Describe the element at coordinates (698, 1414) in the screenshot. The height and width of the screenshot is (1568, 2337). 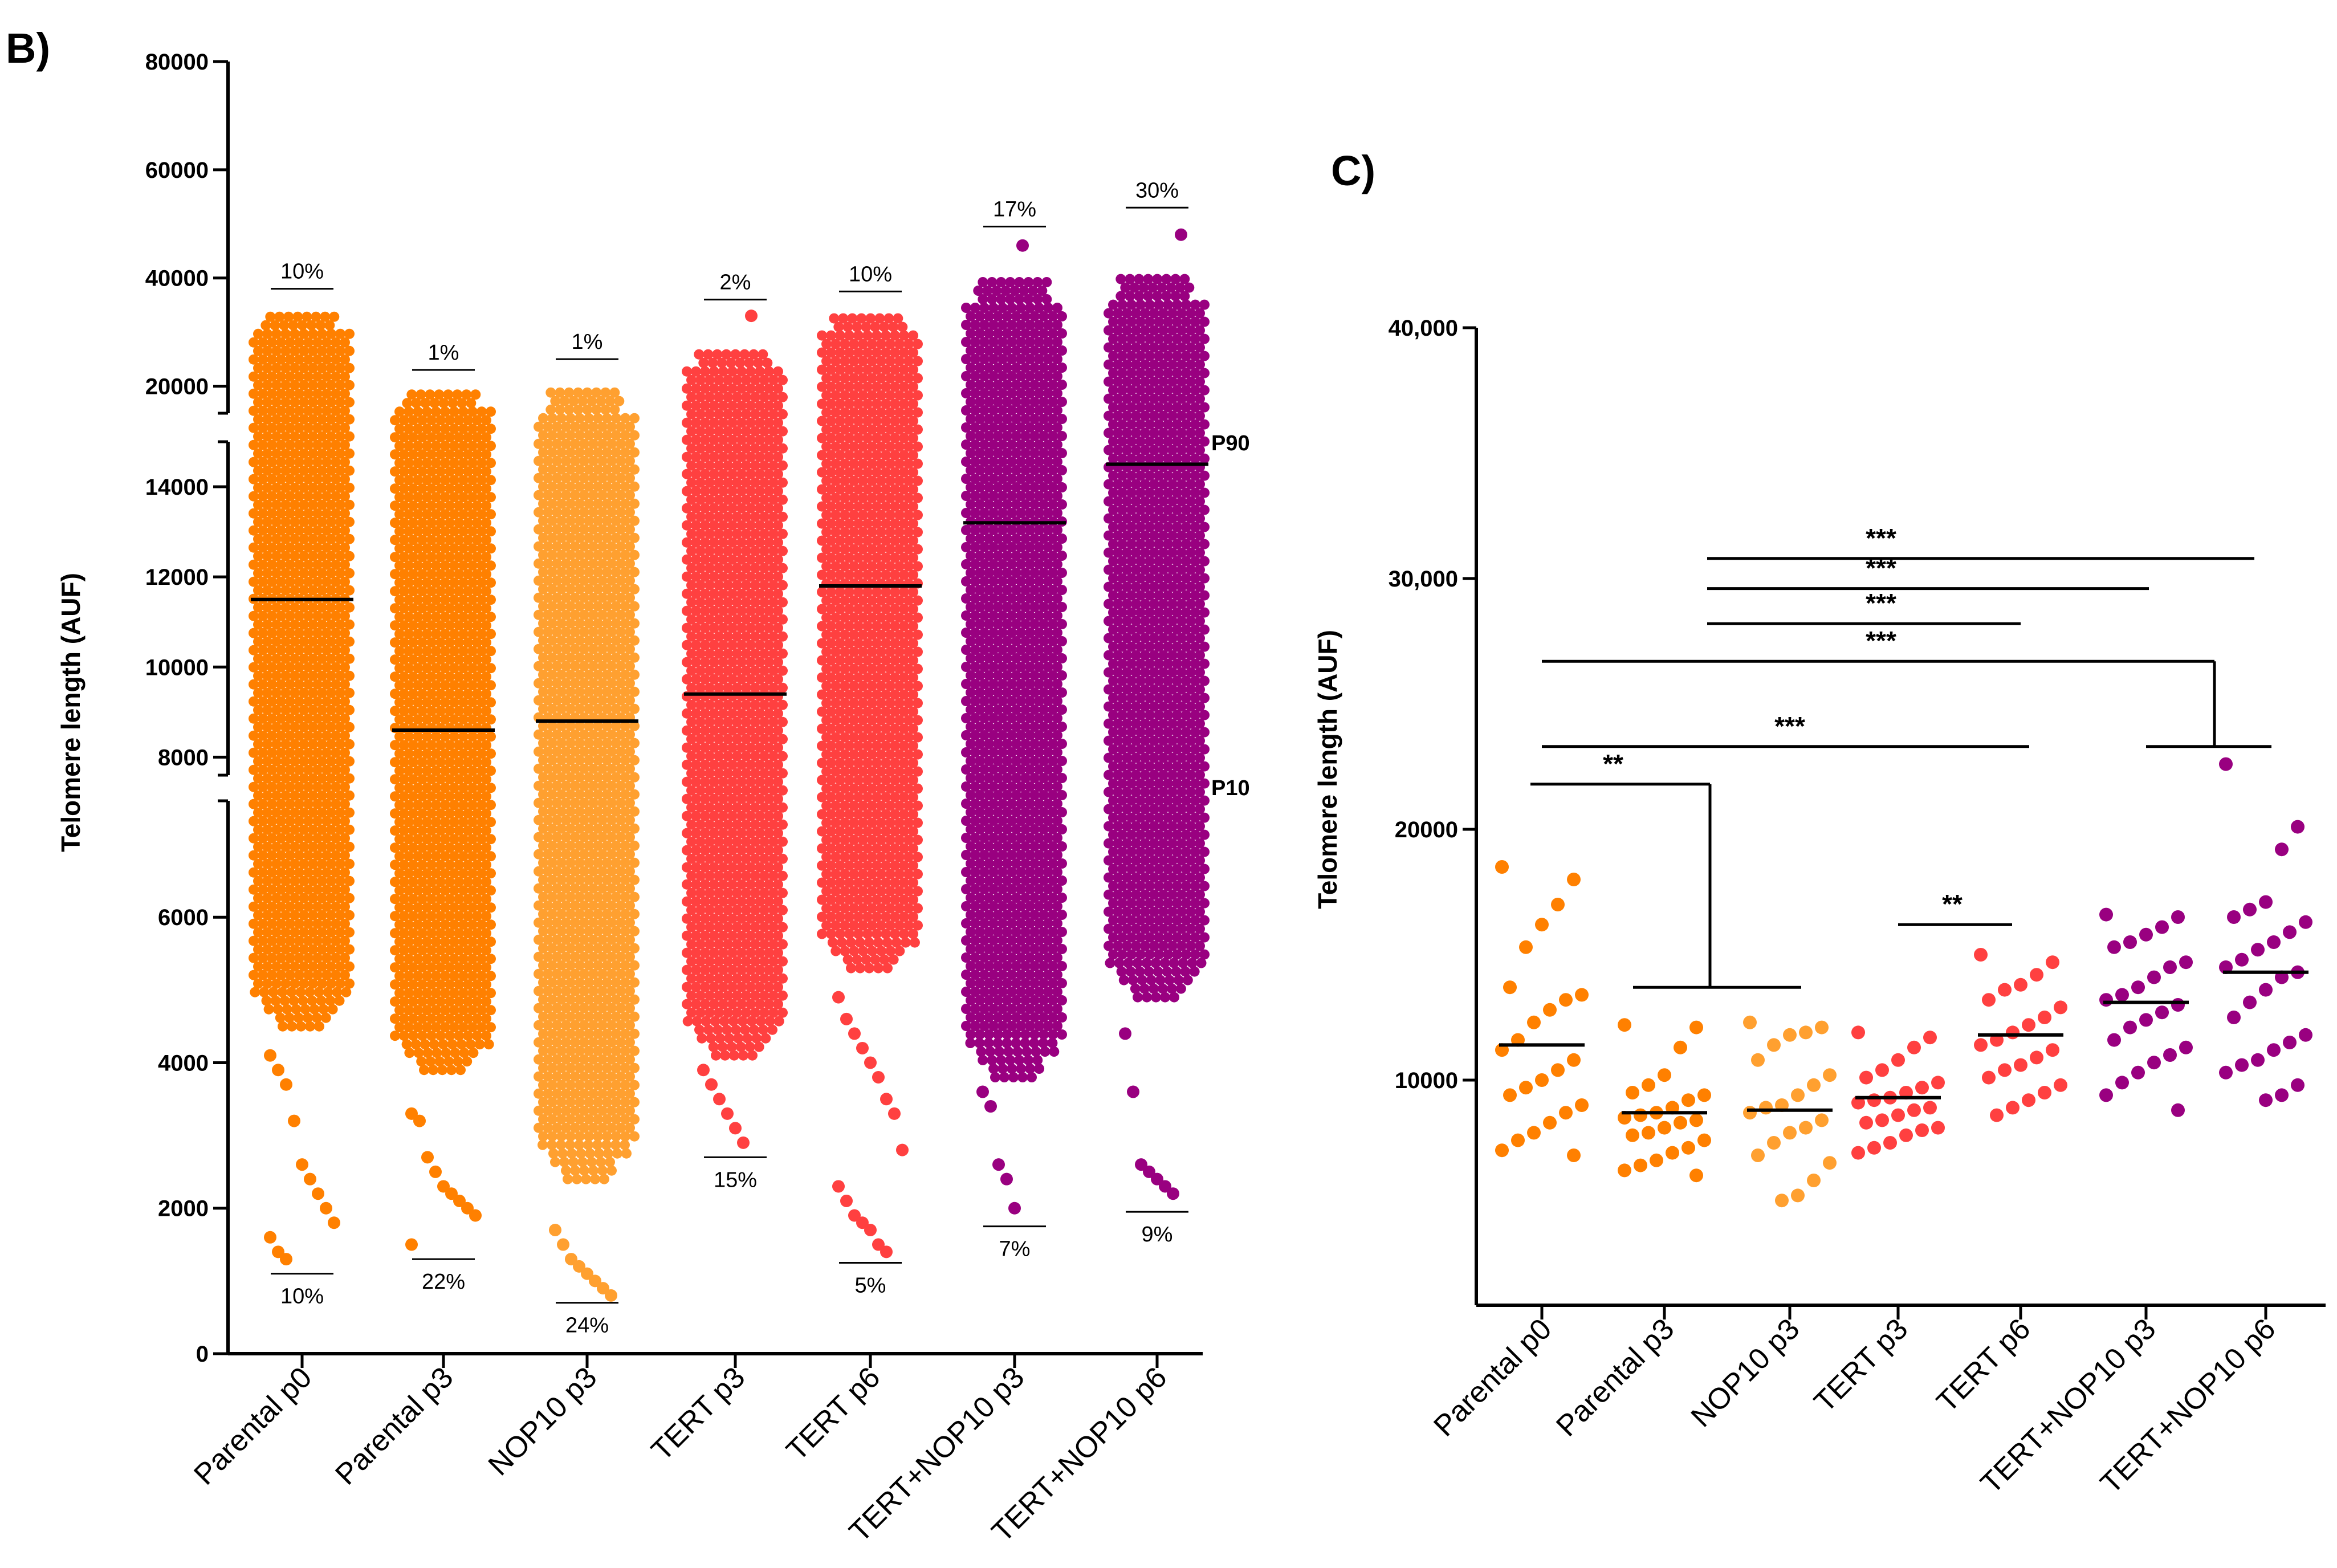
I see `panel-b-category-label: TERT p3` at that location.